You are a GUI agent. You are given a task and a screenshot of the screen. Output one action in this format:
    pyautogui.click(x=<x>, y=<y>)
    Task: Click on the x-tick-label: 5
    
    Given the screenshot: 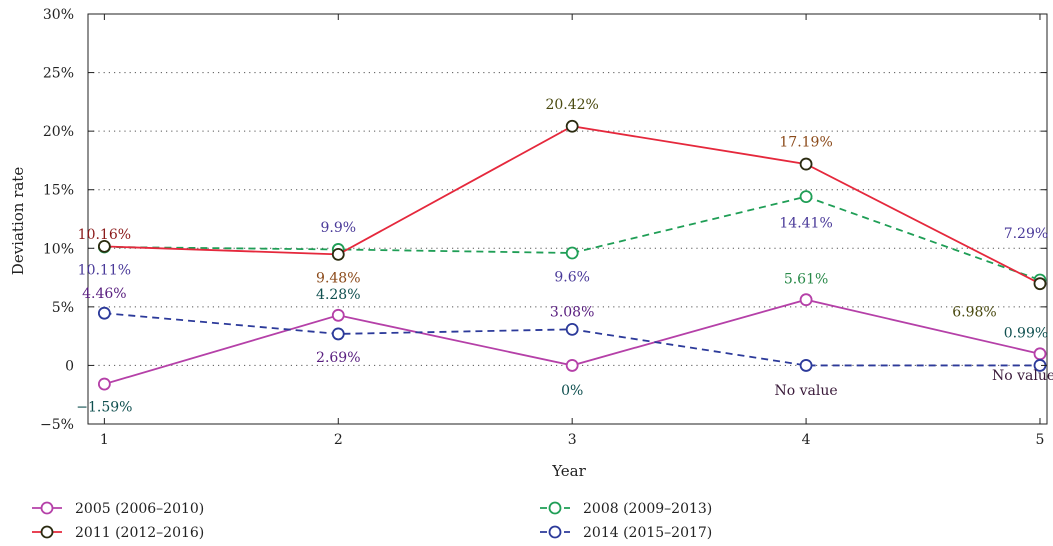 What is the action you would take?
    pyautogui.click(x=1040, y=440)
    